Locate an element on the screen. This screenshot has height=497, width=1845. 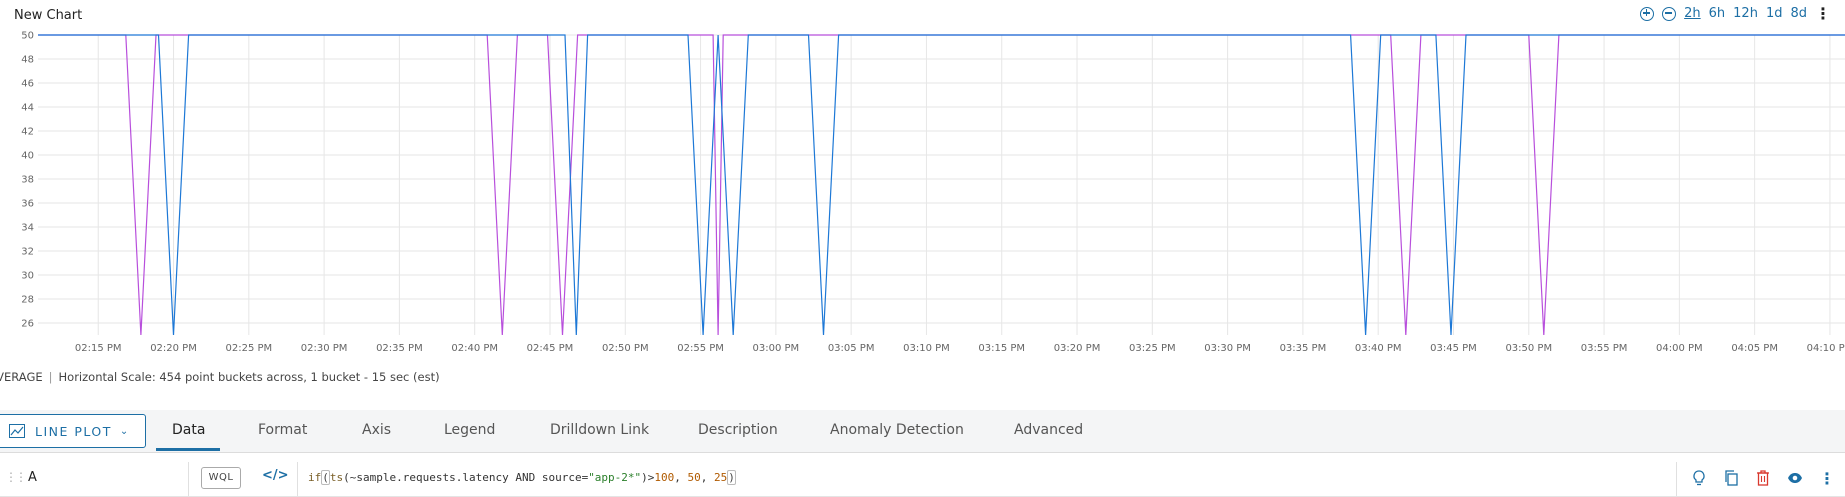
x-tick-label: 02:15 PM is located at coordinates (98, 348).